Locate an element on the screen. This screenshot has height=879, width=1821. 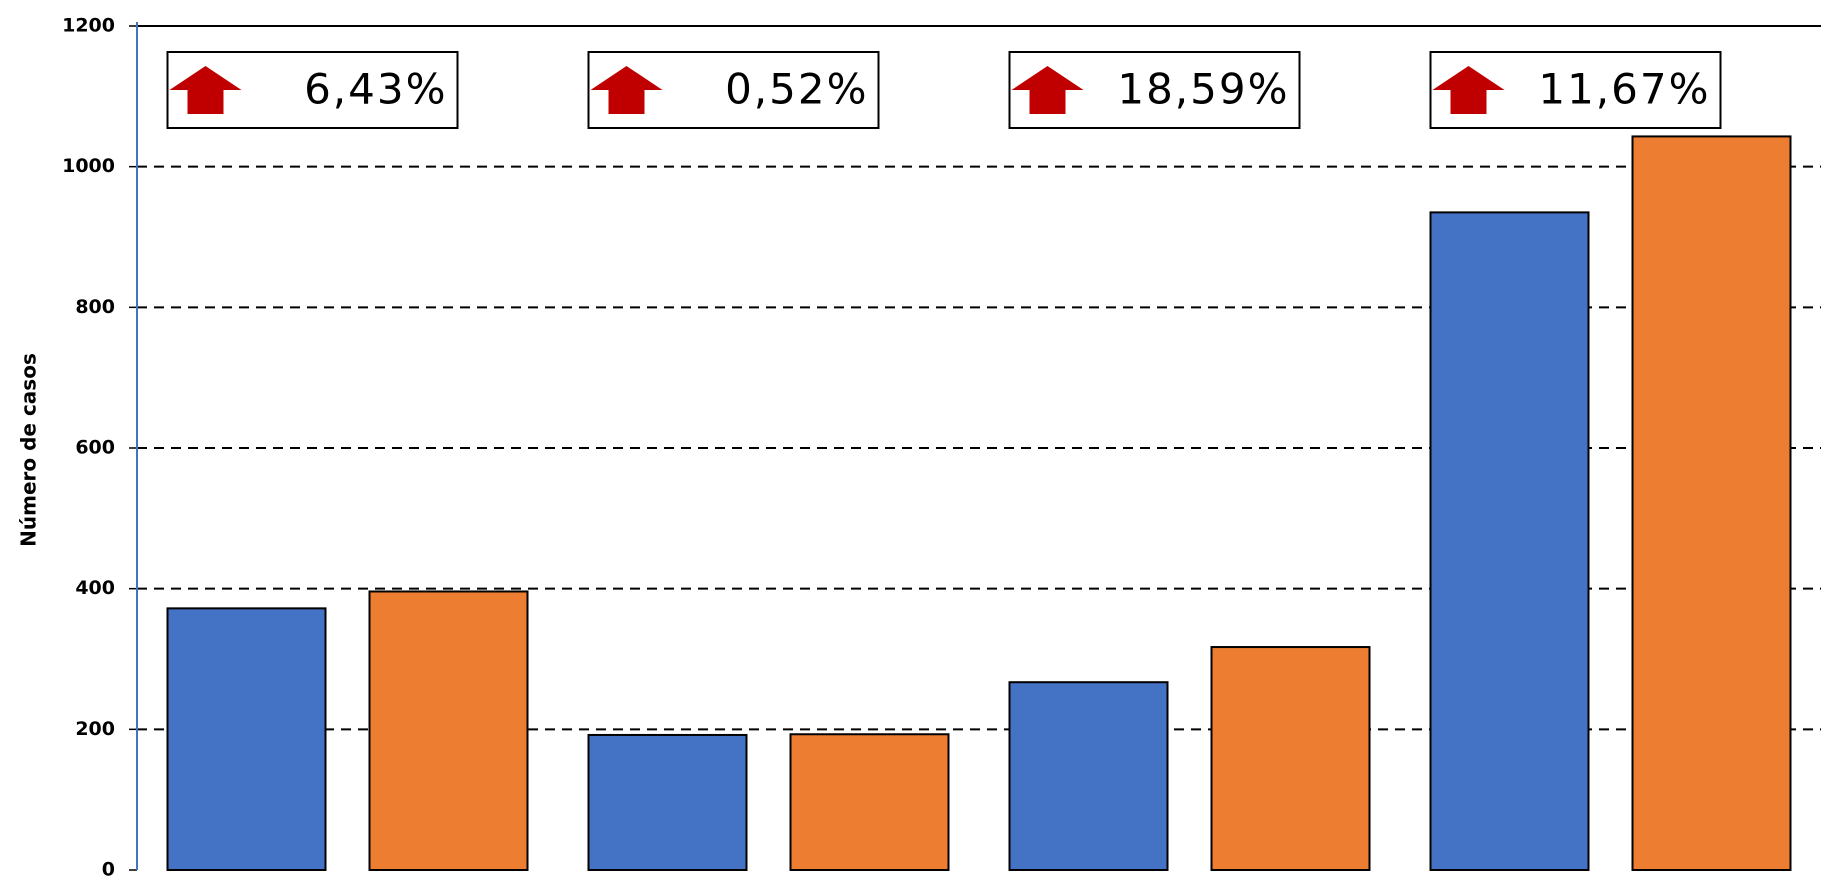
annotation: 0,52% is located at coordinates (796, 89).